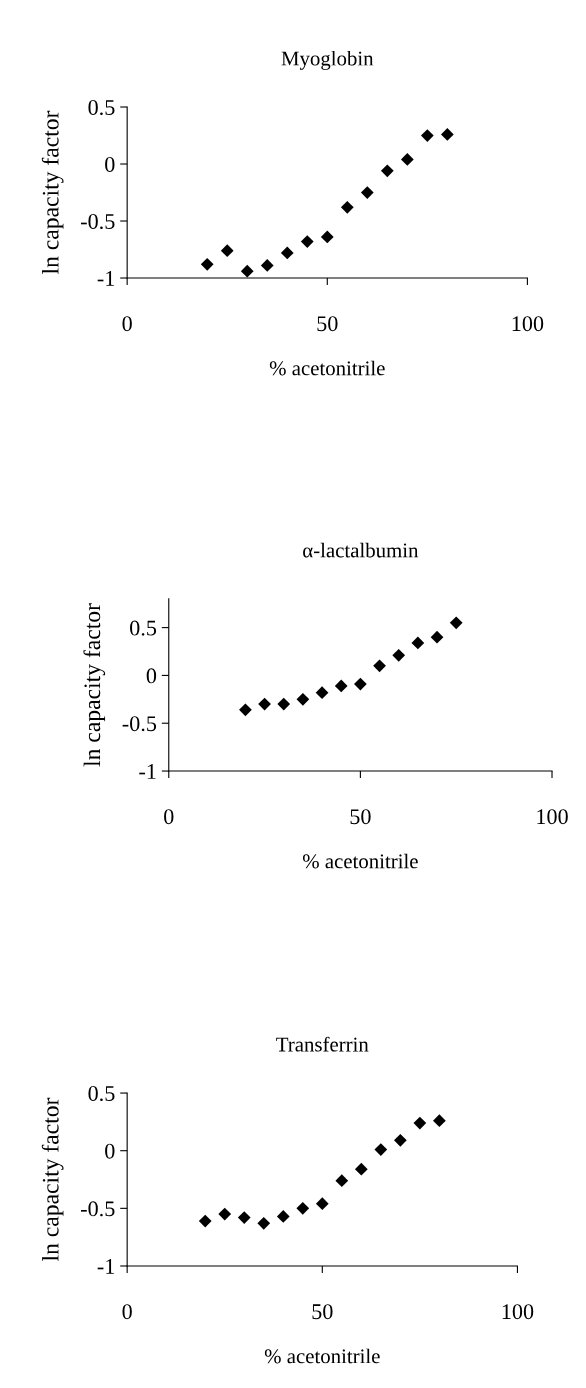 This screenshot has width=586, height=1388. I want to click on chart-title: Transferrin, so click(322, 1044).